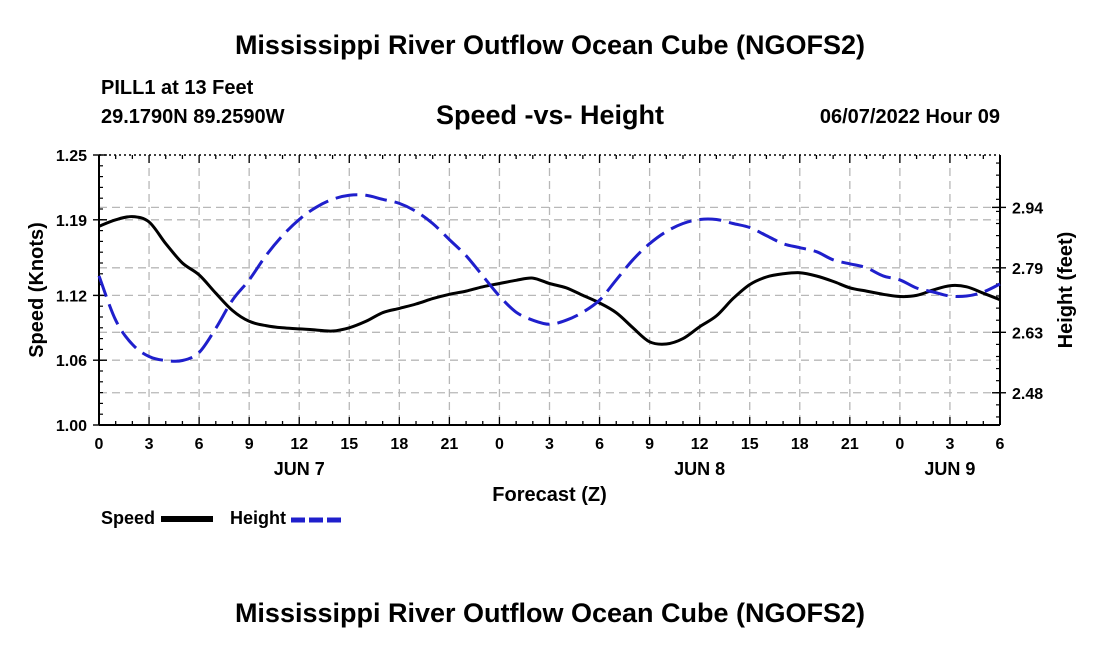  I want to click on legend-speed-swatch, so click(187, 519).